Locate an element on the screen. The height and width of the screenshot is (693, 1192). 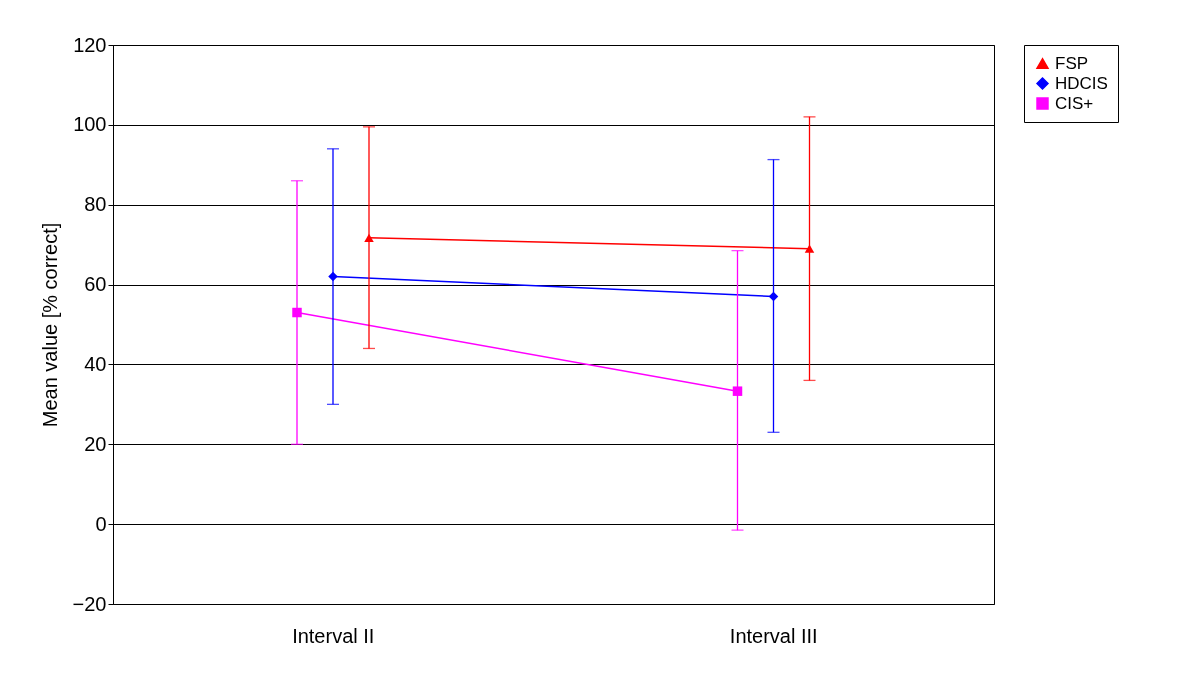
y-tick-label: −20 is located at coordinates (89, 603).